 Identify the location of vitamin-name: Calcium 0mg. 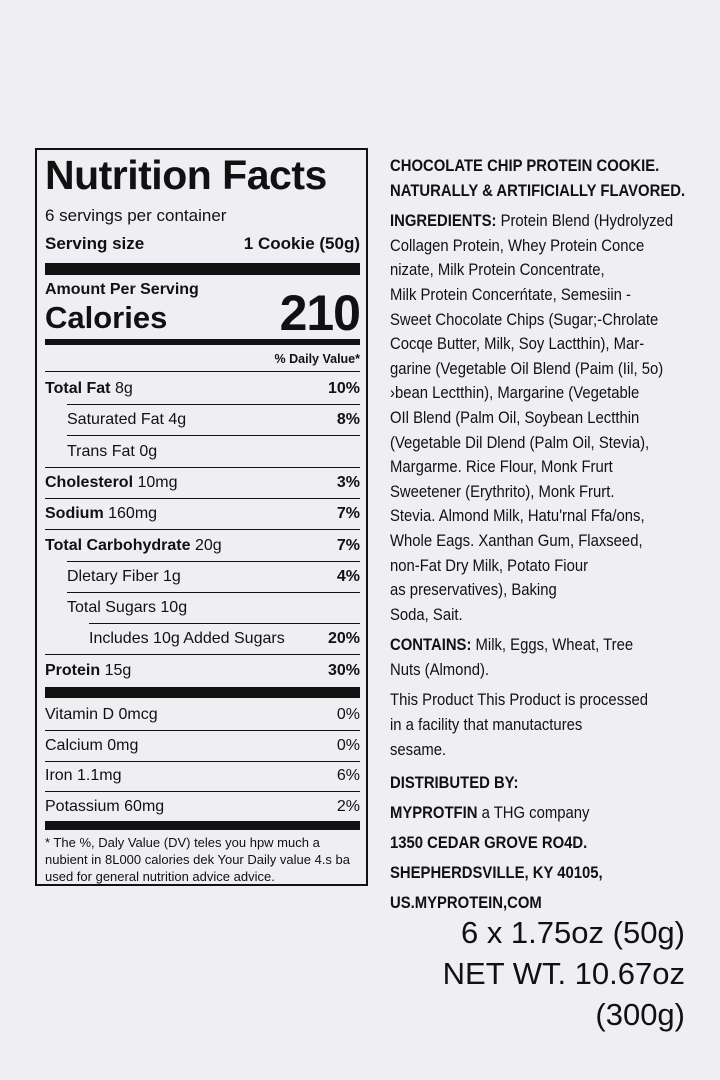
(92, 745).